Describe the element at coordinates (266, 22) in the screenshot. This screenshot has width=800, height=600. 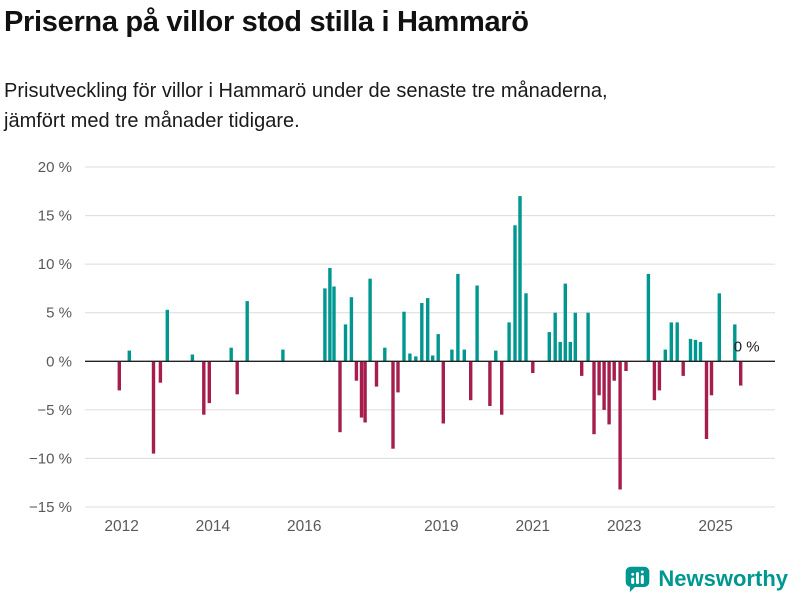
I see `chart-title: Priserna på villor stod stilla i Hammarö` at that location.